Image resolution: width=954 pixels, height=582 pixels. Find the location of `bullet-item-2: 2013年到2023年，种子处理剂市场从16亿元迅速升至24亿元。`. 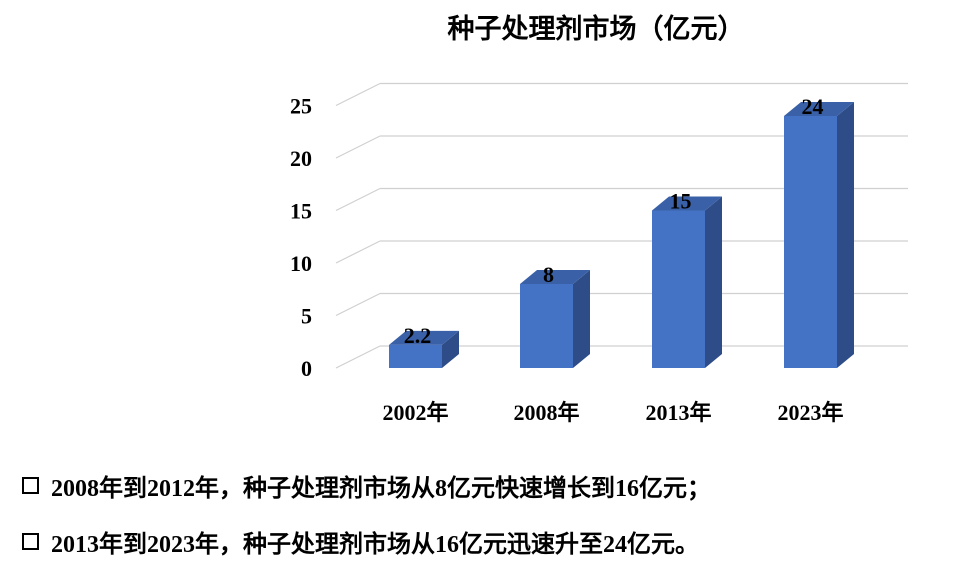

bullet-item-2: 2013年到2023年，种子处理剂市场从16亿元迅速升至24亿元。 is located at coordinates (366, 542).